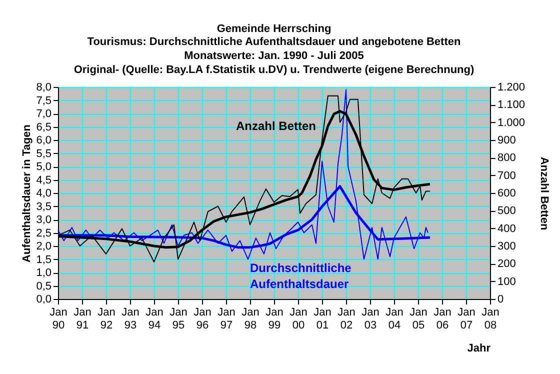  Describe the element at coordinates (44, 167) in the screenshot. I see `y-tick-label: 5,0` at that location.